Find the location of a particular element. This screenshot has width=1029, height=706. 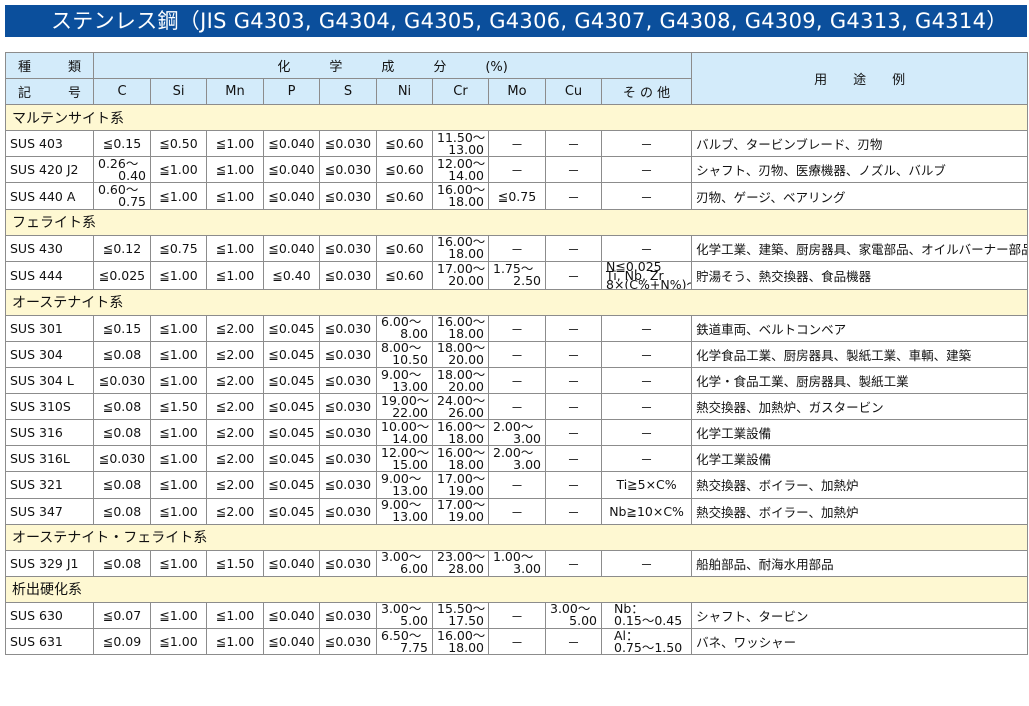

composition-cell: 3.00～ 5.00 is located at coordinates (404, 615).